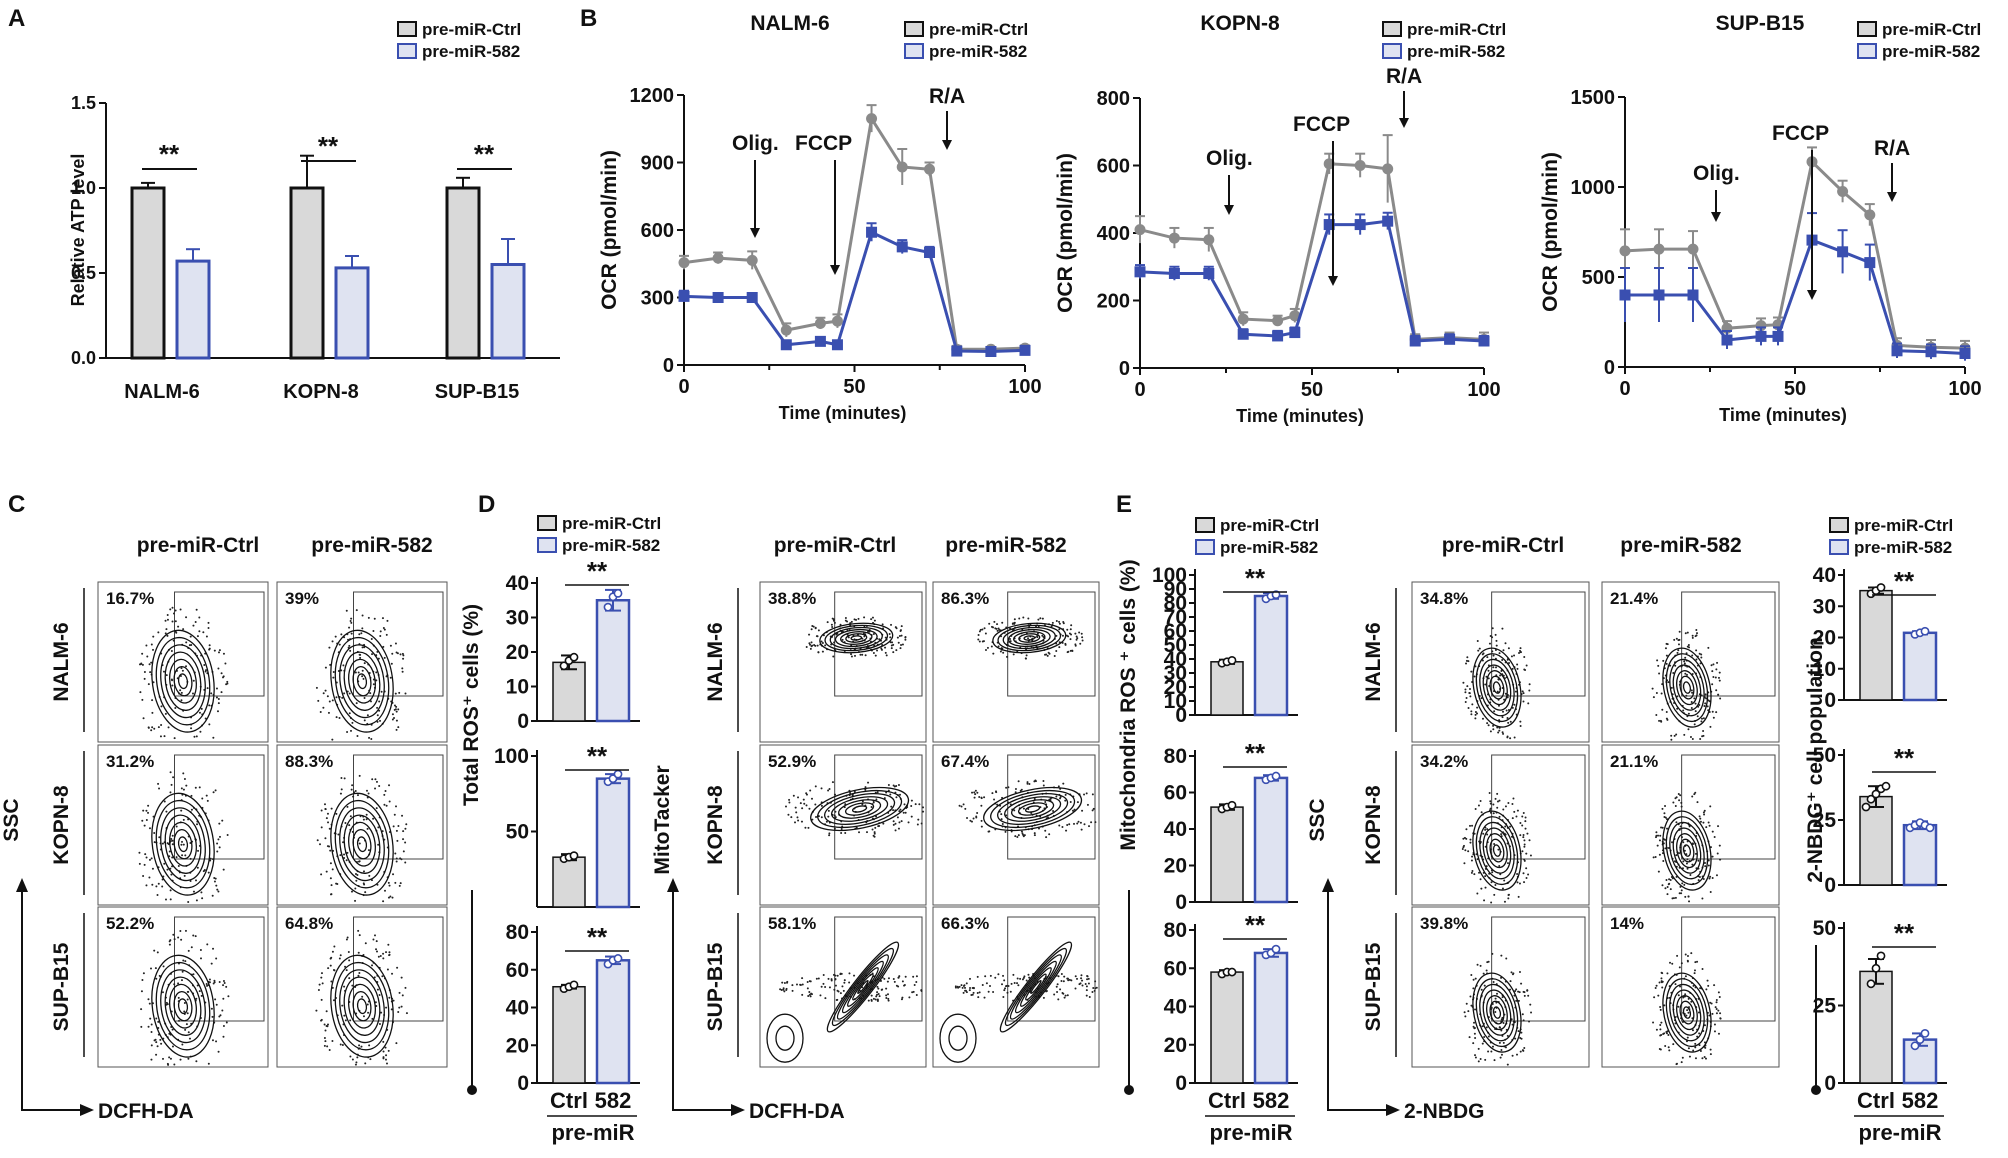 This screenshot has height=1158, width=2008. I want to click on d-plot-0-0-percent: 38.8%, so click(792, 598).